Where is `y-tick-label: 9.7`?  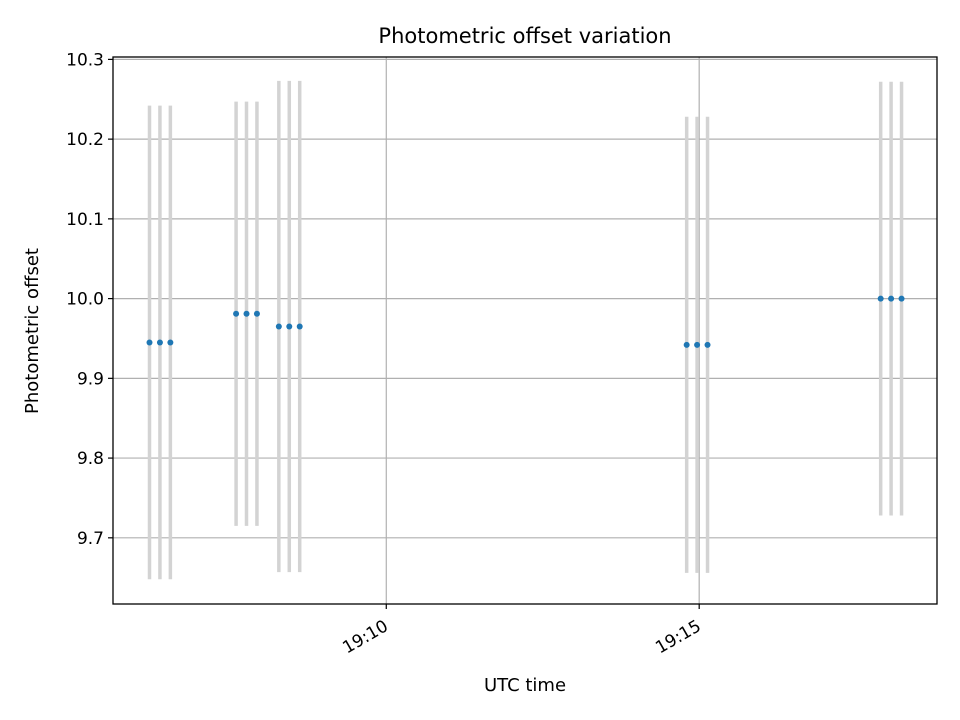
y-tick-label: 9.7 is located at coordinates (90, 539).